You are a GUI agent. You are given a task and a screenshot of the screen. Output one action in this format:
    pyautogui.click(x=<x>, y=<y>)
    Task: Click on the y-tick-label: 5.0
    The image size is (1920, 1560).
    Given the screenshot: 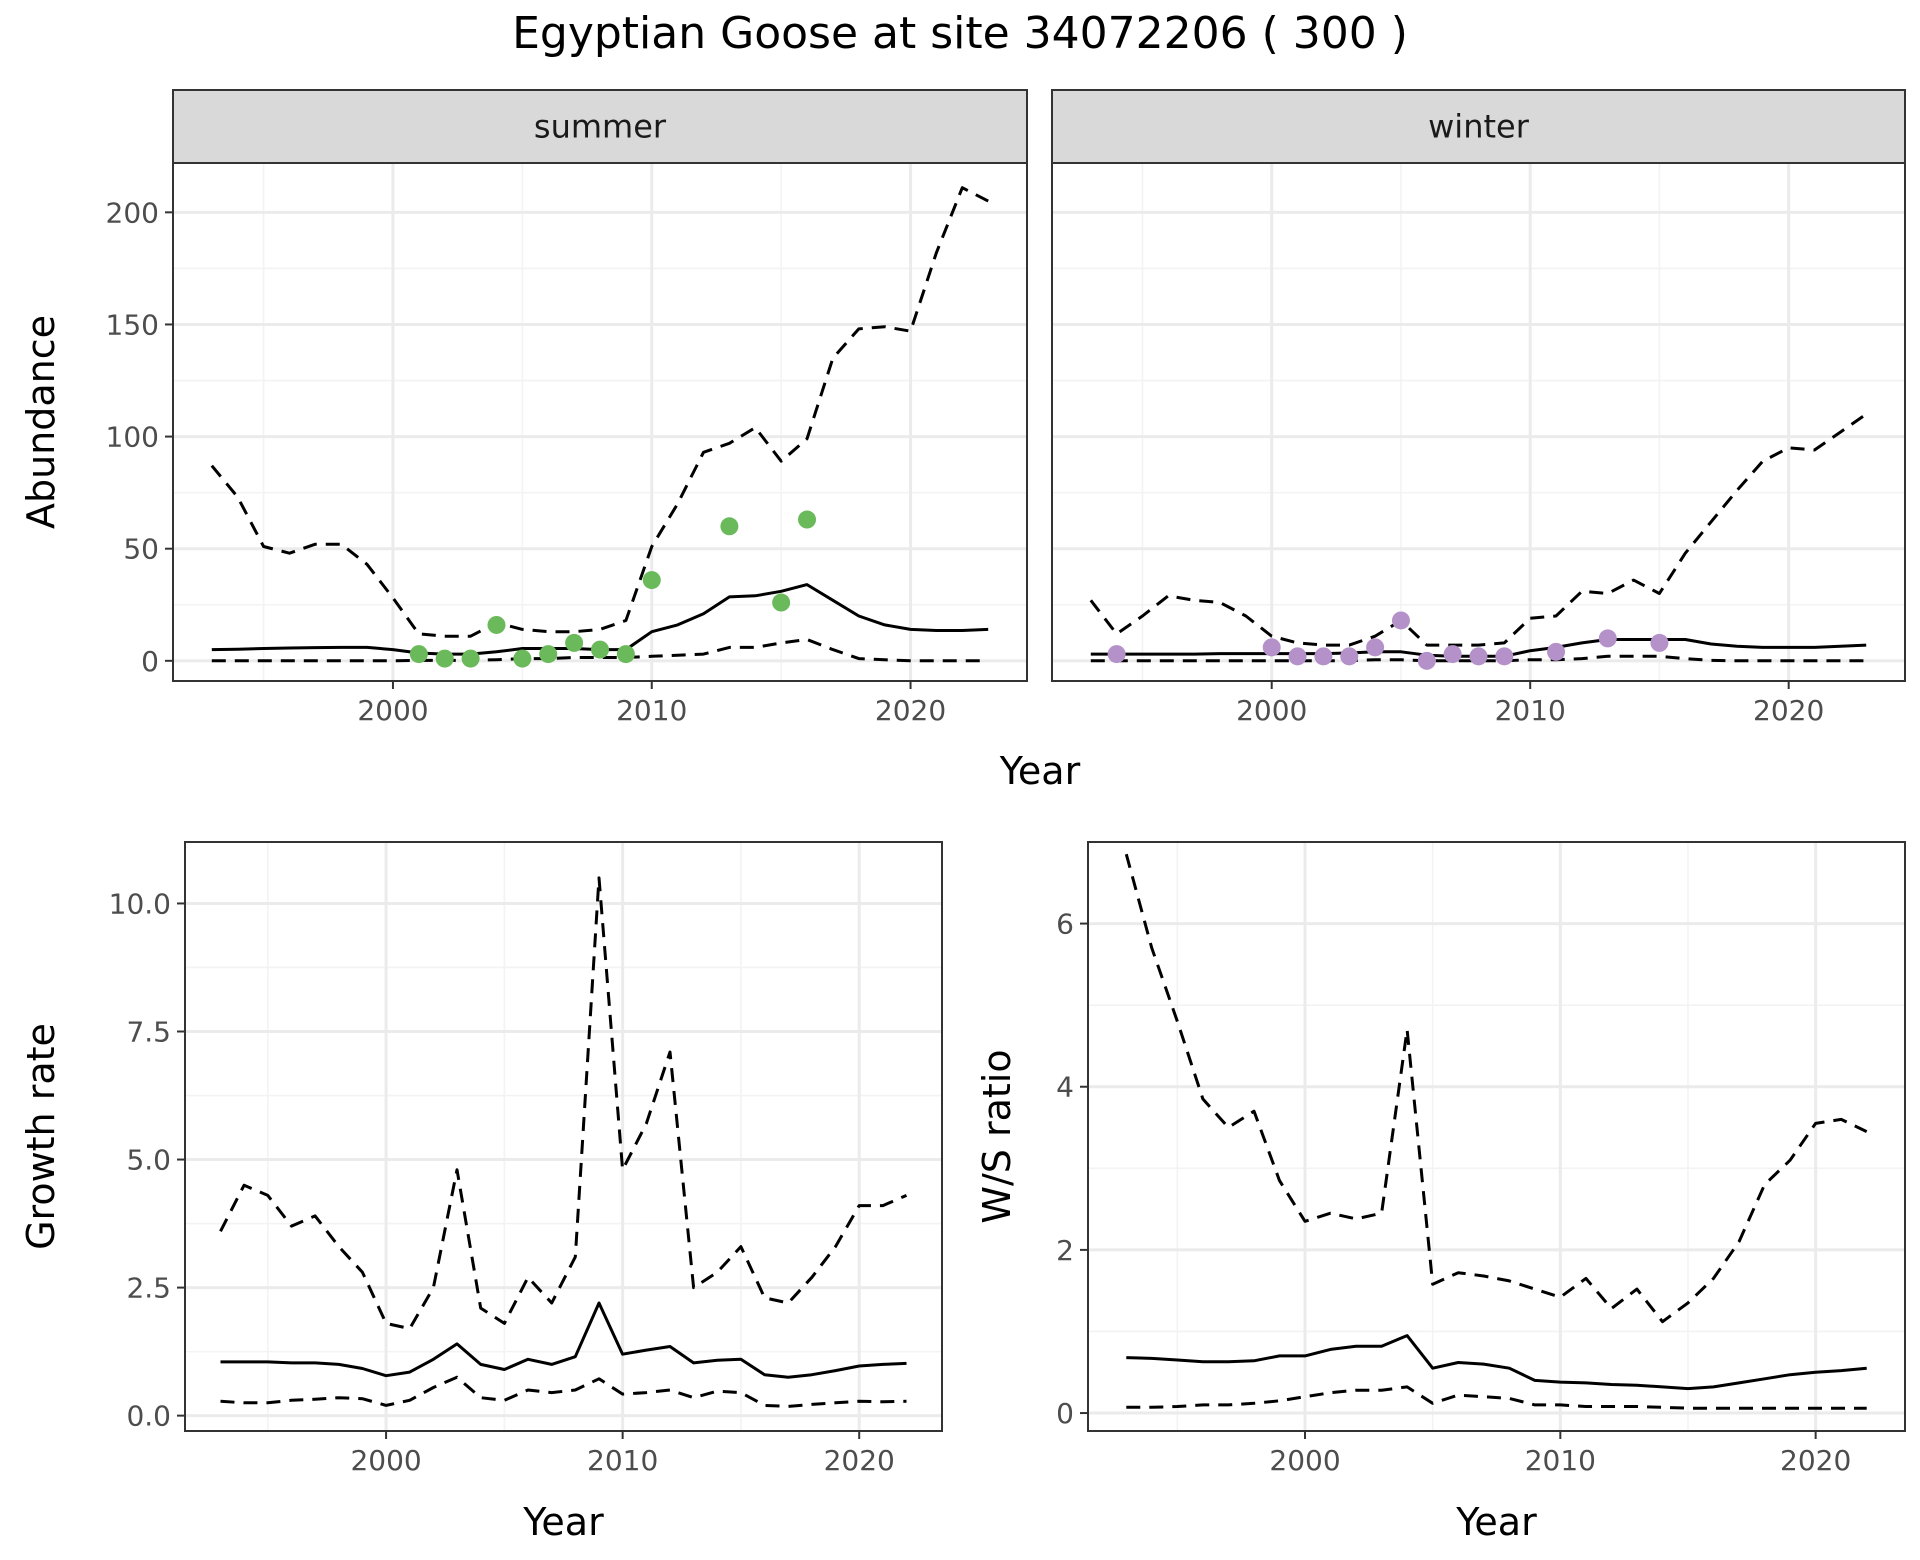 What is the action you would take?
    pyautogui.click(x=148, y=1160)
    